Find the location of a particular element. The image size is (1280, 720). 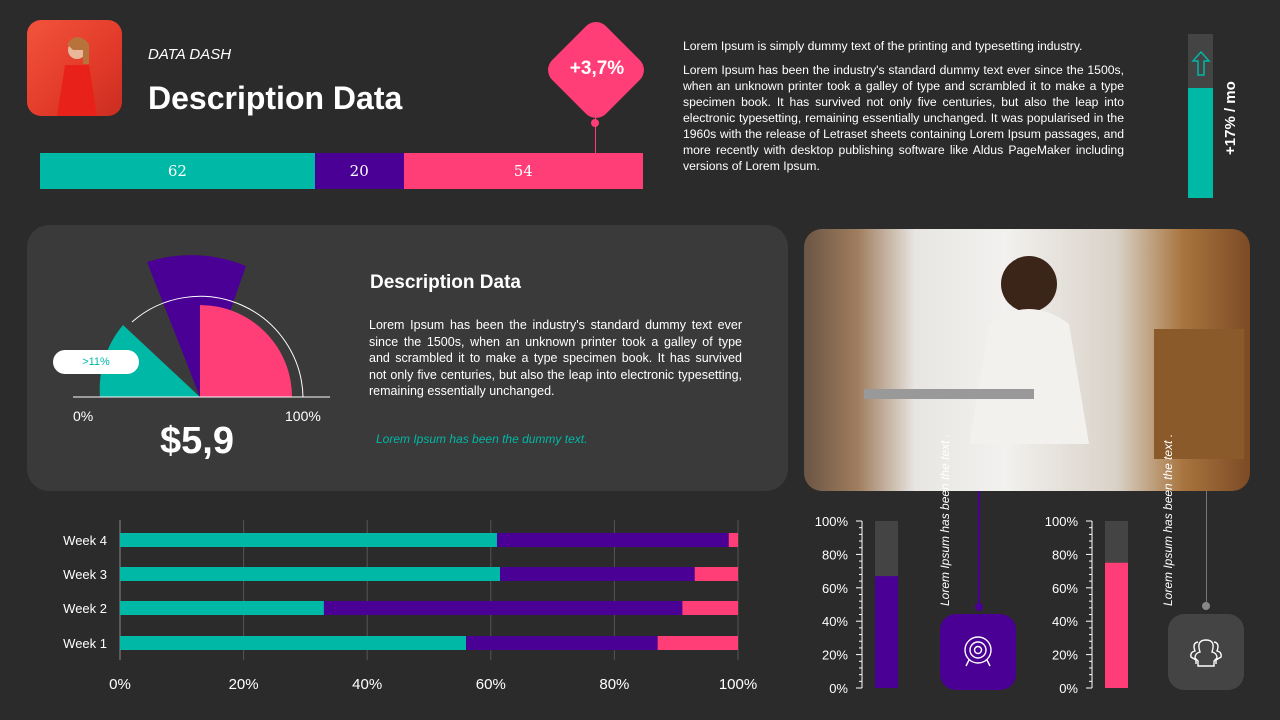

users-button is located at coordinates (1206, 652).